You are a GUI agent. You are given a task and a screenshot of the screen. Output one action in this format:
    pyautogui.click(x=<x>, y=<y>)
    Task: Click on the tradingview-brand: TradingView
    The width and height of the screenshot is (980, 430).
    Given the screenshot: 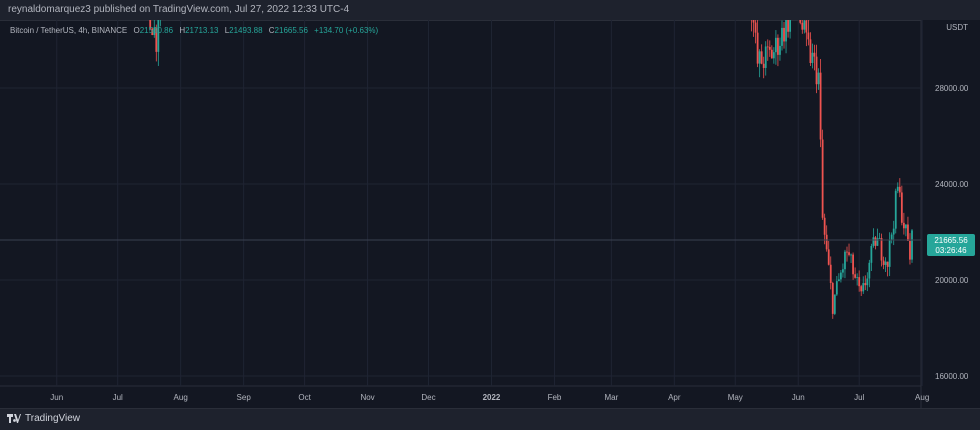 What is the action you would take?
    pyautogui.click(x=53, y=418)
    